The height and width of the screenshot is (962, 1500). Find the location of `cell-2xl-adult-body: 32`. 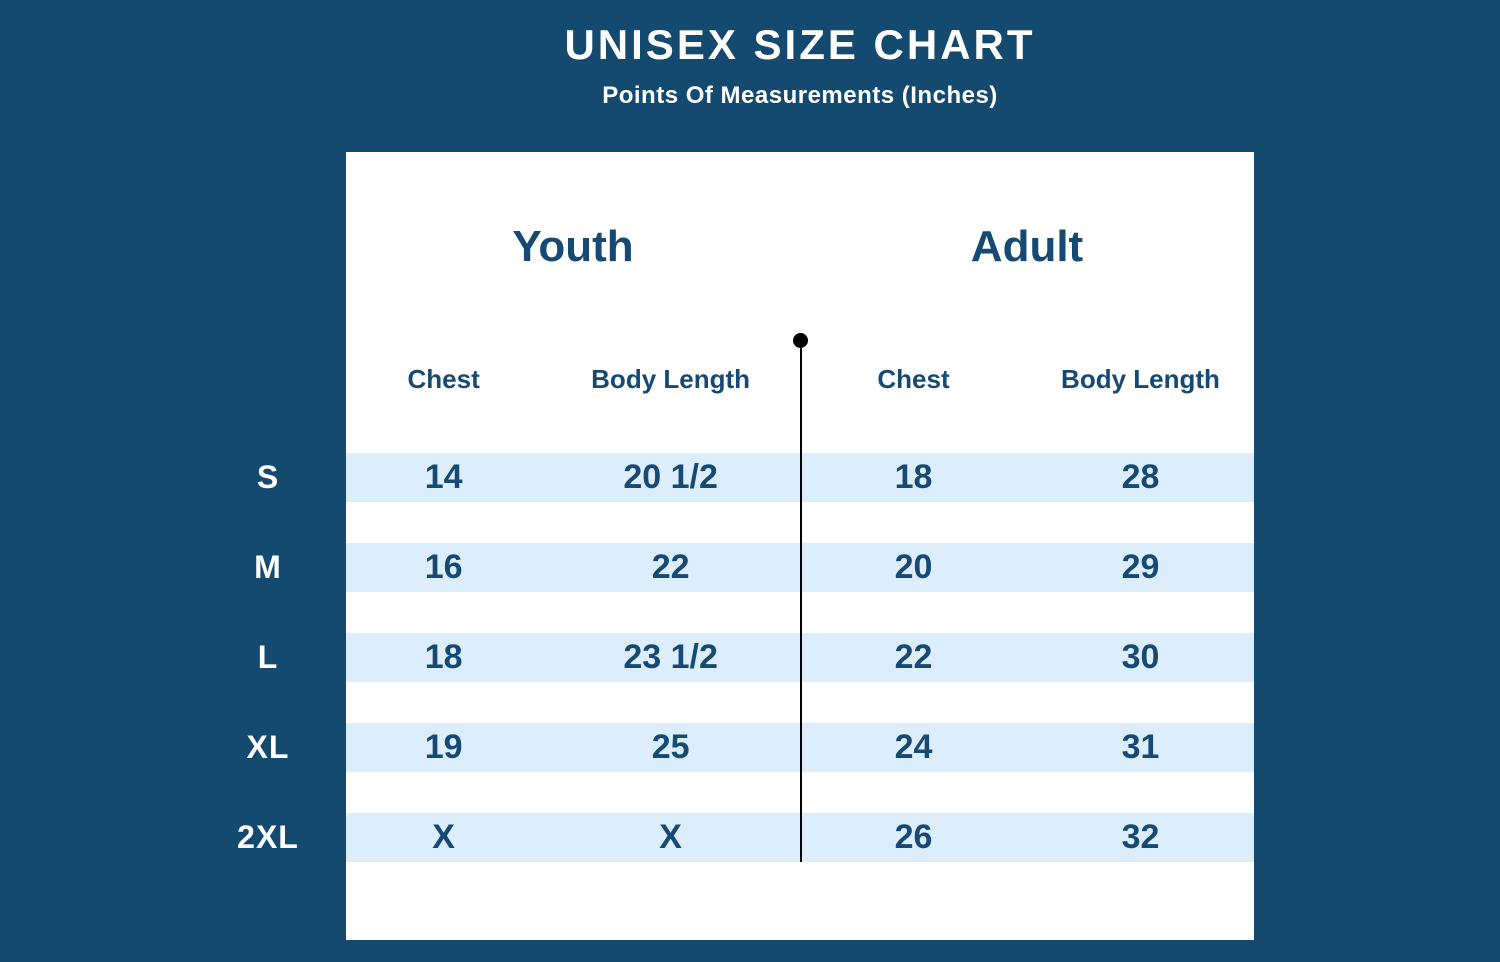

cell-2xl-adult-body: 32 is located at coordinates (1140, 837).